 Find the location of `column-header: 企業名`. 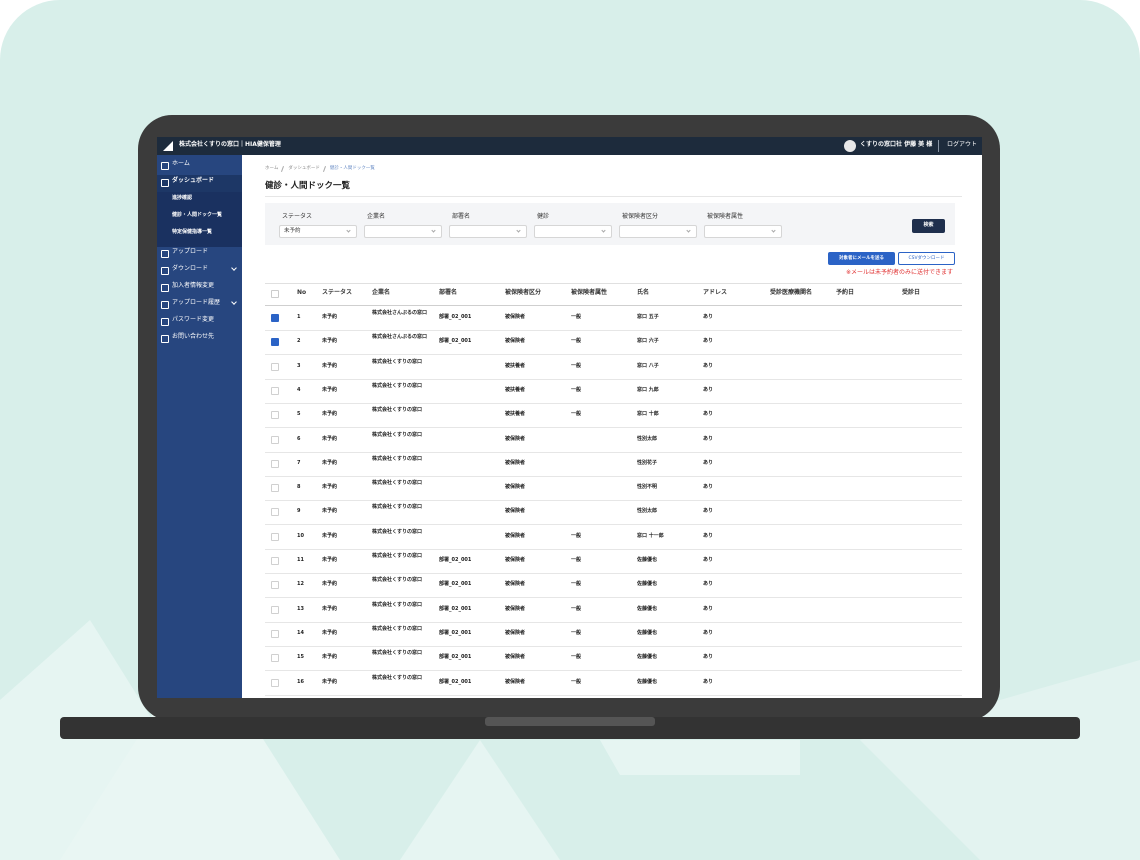

column-header: 企業名 is located at coordinates (381, 292).